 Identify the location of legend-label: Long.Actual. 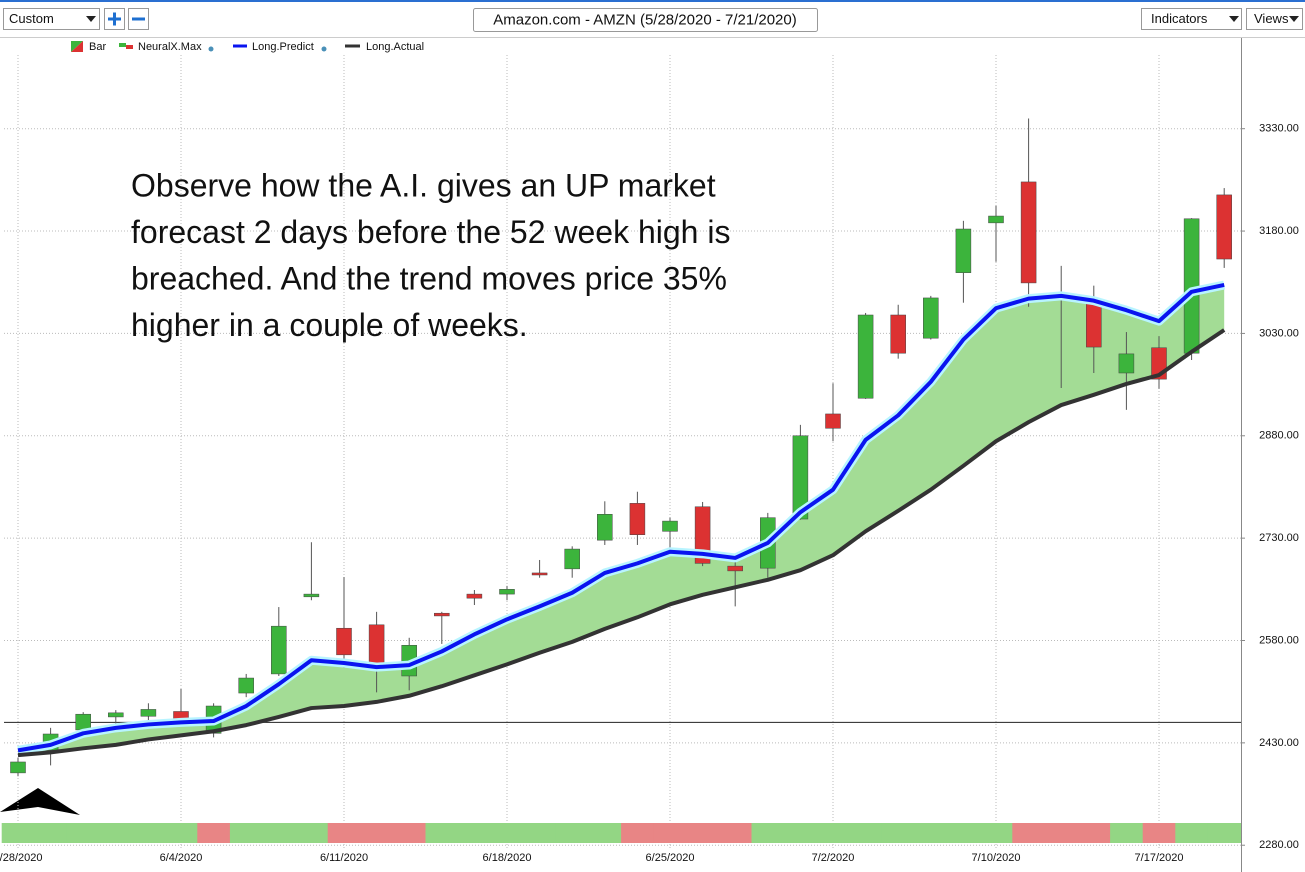
(395, 47).